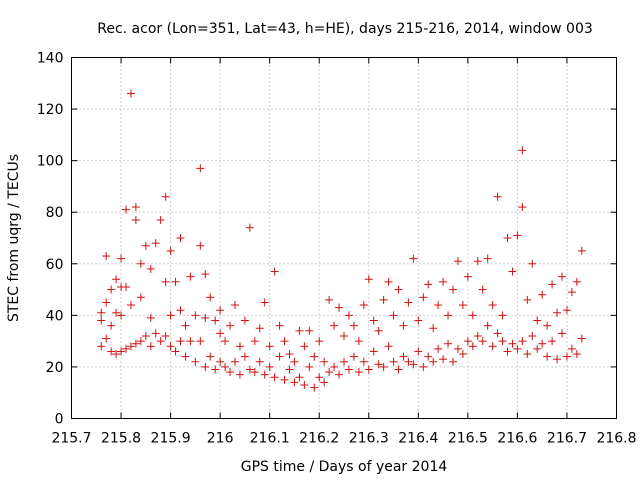  I want to click on x-tick-label: 215.7, so click(71, 439).